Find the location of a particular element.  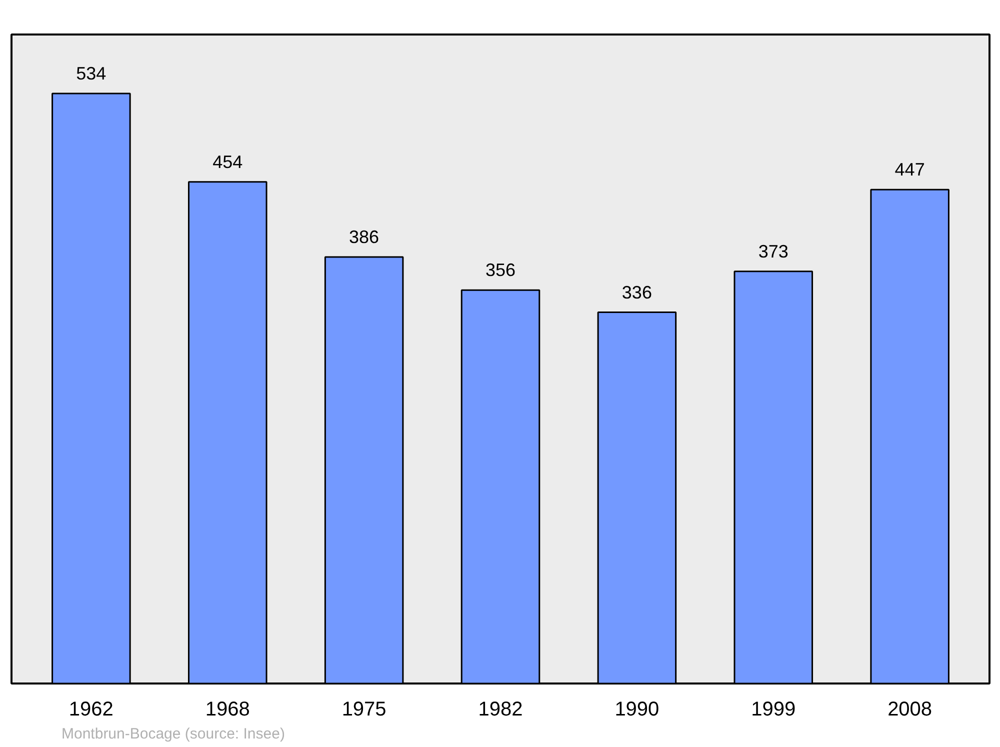

data-label: 336 is located at coordinates (637, 292).